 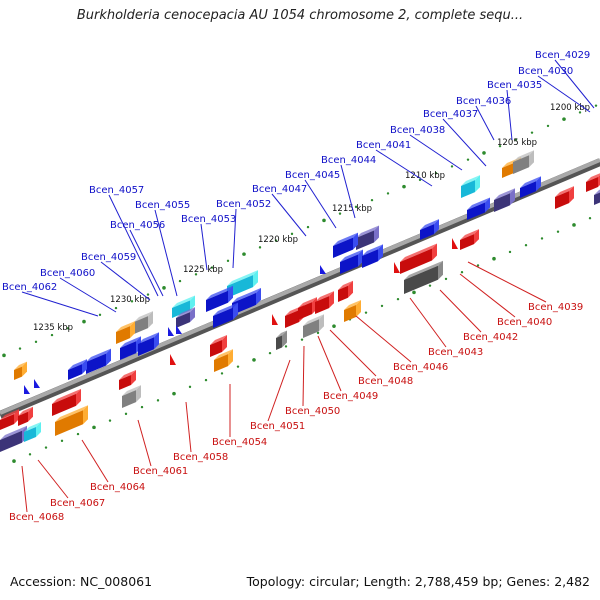 I want to click on gene-label-top: Bcen_4035, so click(x=514, y=85).